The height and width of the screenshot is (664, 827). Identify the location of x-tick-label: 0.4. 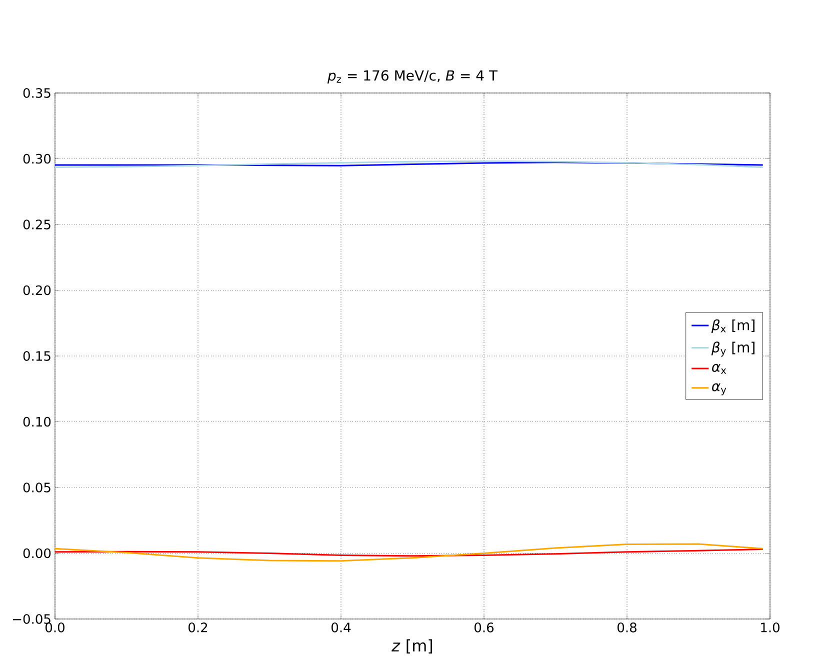
(341, 627).